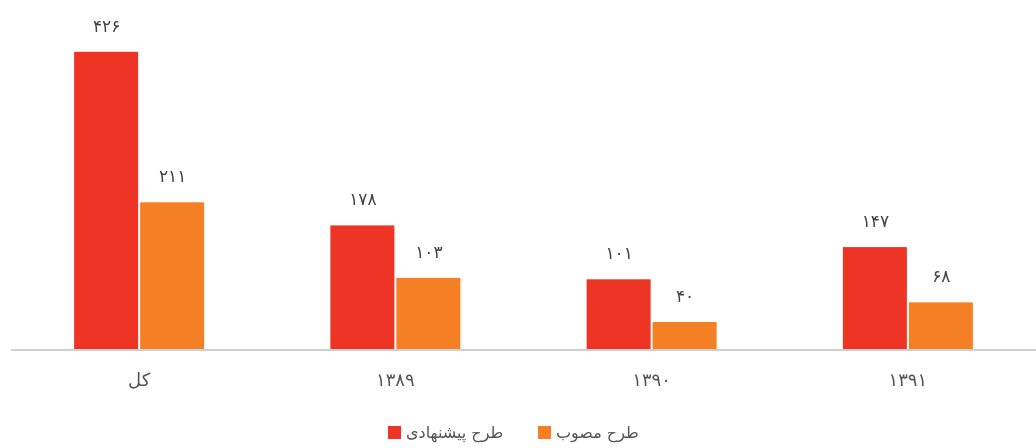 Image resolution: width=1036 pixels, height=448 pixels. Describe the element at coordinates (908, 379) in the screenshot. I see `x-tick-label: ۱۳۹۱` at that location.